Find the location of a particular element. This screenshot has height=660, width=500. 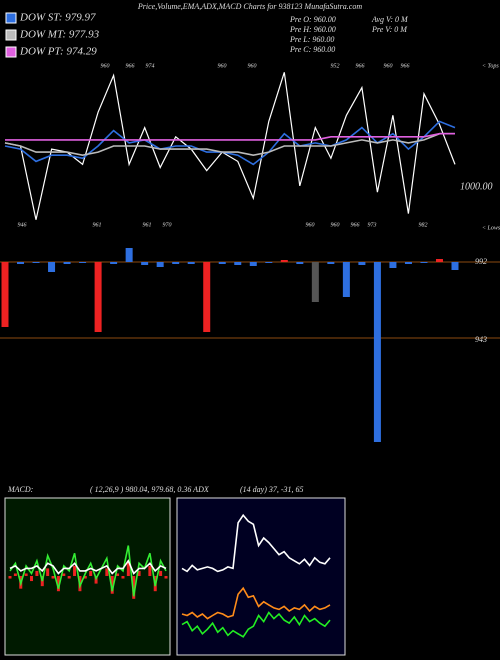

peak-label: 974 is located at coordinates (150, 65).